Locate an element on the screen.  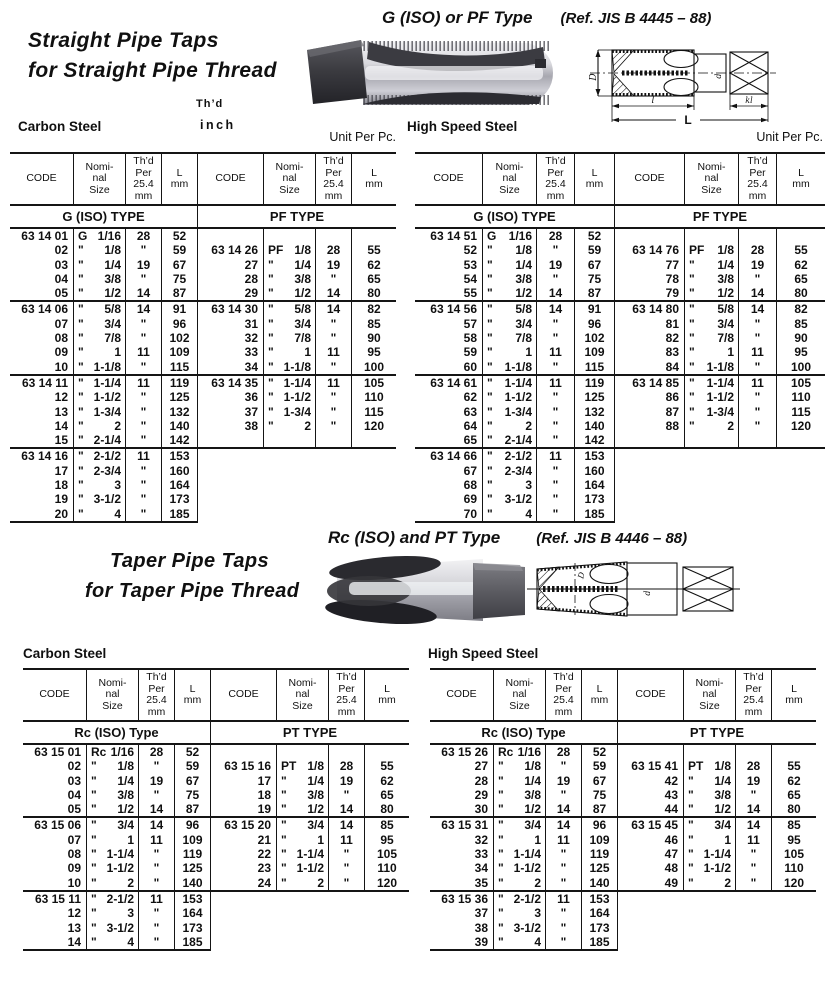
table-row: 63 14 80 " 5/8 14 82 is located at coordinates (720, 309).